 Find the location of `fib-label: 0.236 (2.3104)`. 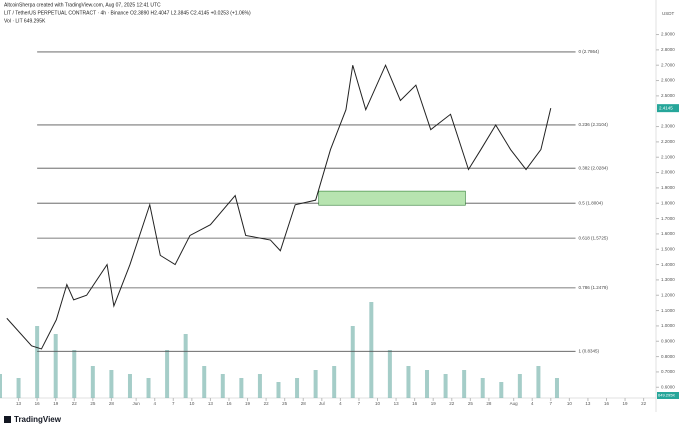

fib-label: 0.236 (2.3104) is located at coordinates (594, 124).